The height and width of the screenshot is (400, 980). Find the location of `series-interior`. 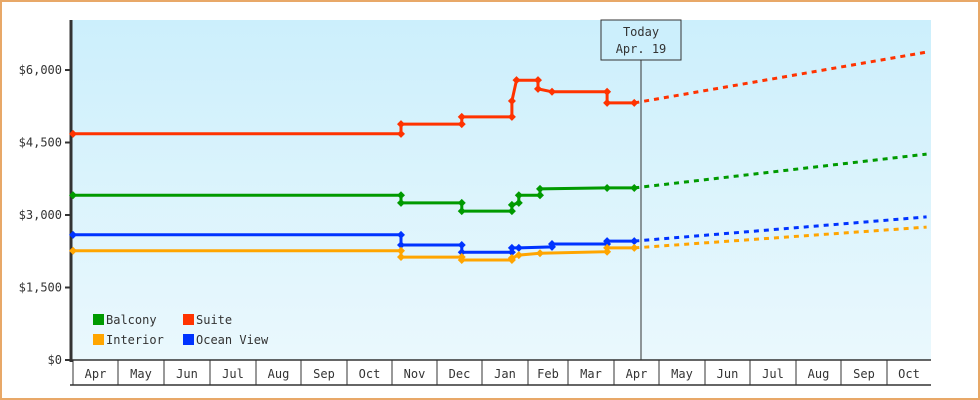

series-interior is located at coordinates (498, 244).